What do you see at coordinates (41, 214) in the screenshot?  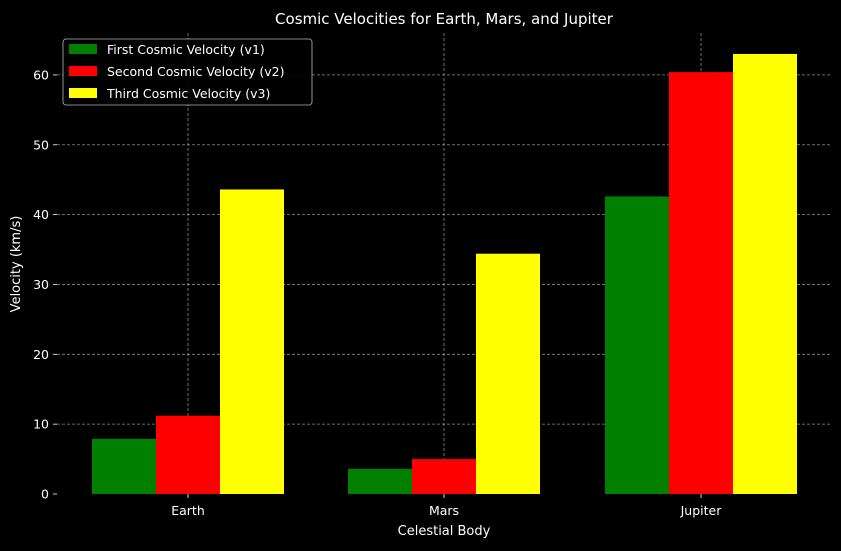 I see `y-tick-label: 40` at bounding box center [41, 214].